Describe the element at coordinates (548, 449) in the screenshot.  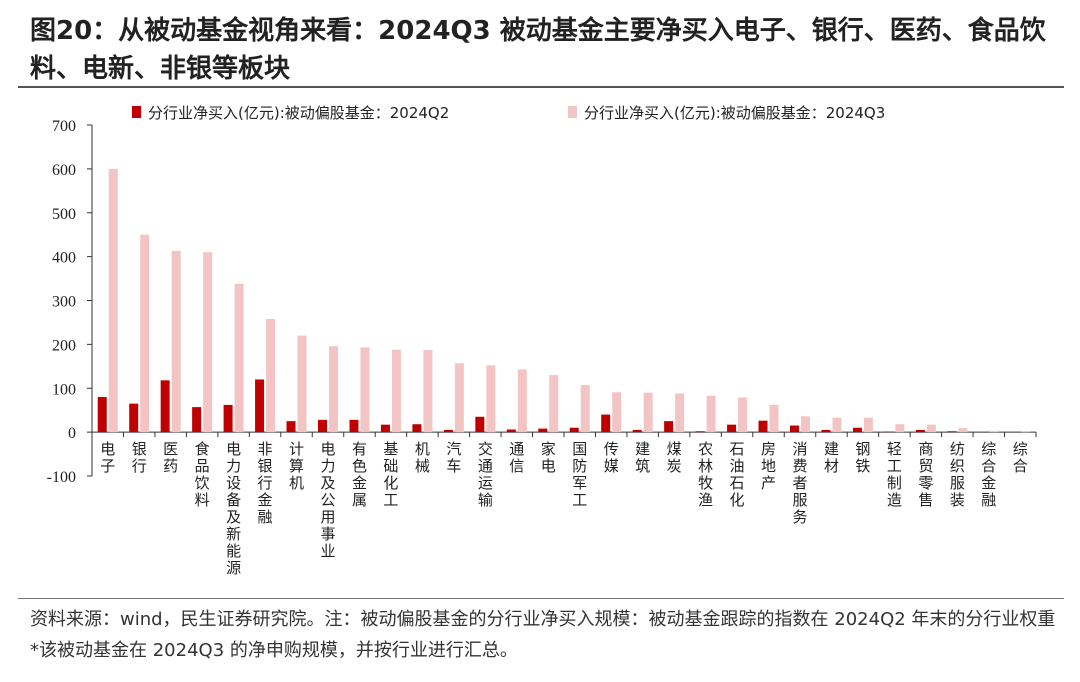
I see `x-category-label-char: 家` at that location.